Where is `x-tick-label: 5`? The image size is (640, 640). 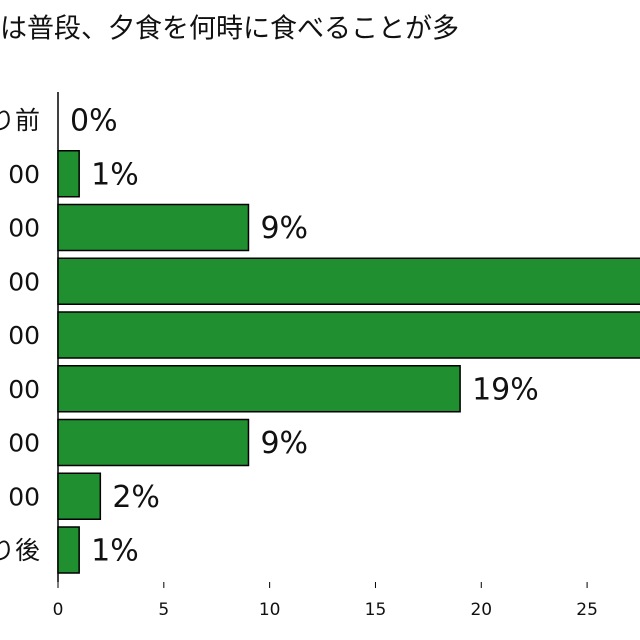 x-tick-label: 5 is located at coordinates (163, 610).